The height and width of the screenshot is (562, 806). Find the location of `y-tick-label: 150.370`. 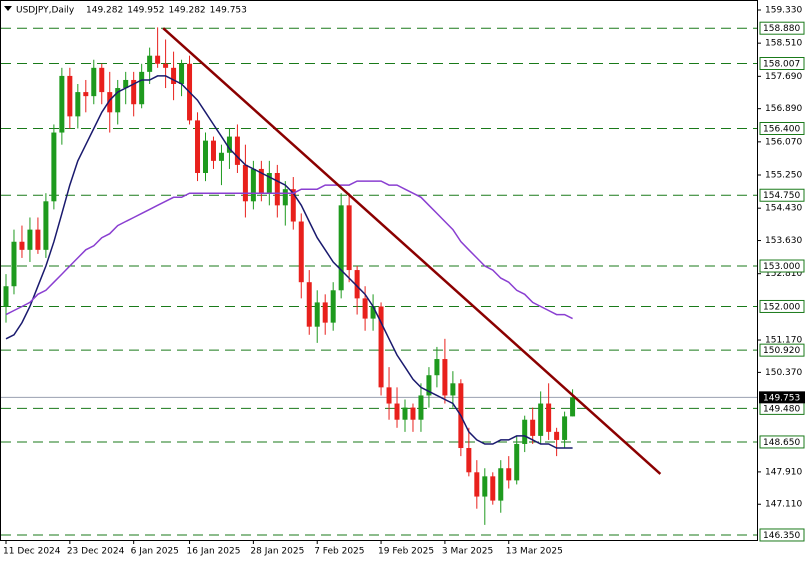

y-tick-label: 150.370 is located at coordinates (783, 373).